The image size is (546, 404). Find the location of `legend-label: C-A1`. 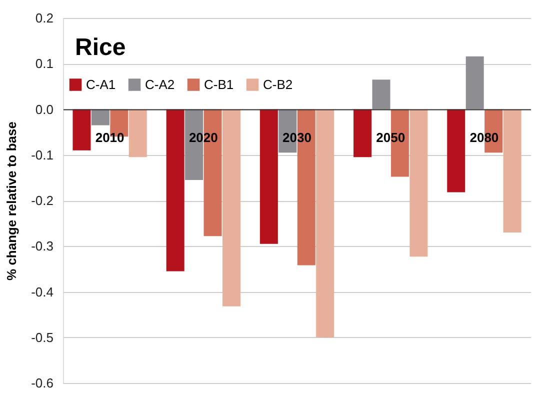

legend-label: C-A1 is located at coordinates (101, 84).